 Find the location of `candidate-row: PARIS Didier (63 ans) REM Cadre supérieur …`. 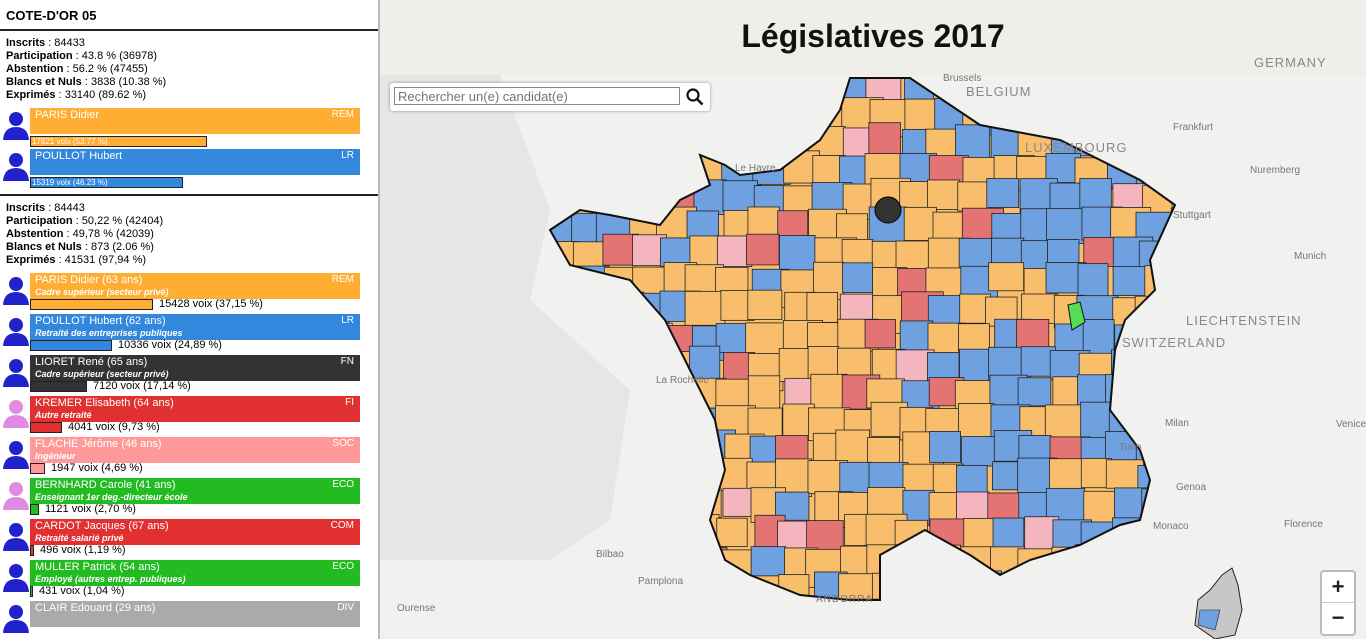

candidate-row: PARIS Didier (63 ans) REM Cadre supérieur … is located at coordinates (189, 293).